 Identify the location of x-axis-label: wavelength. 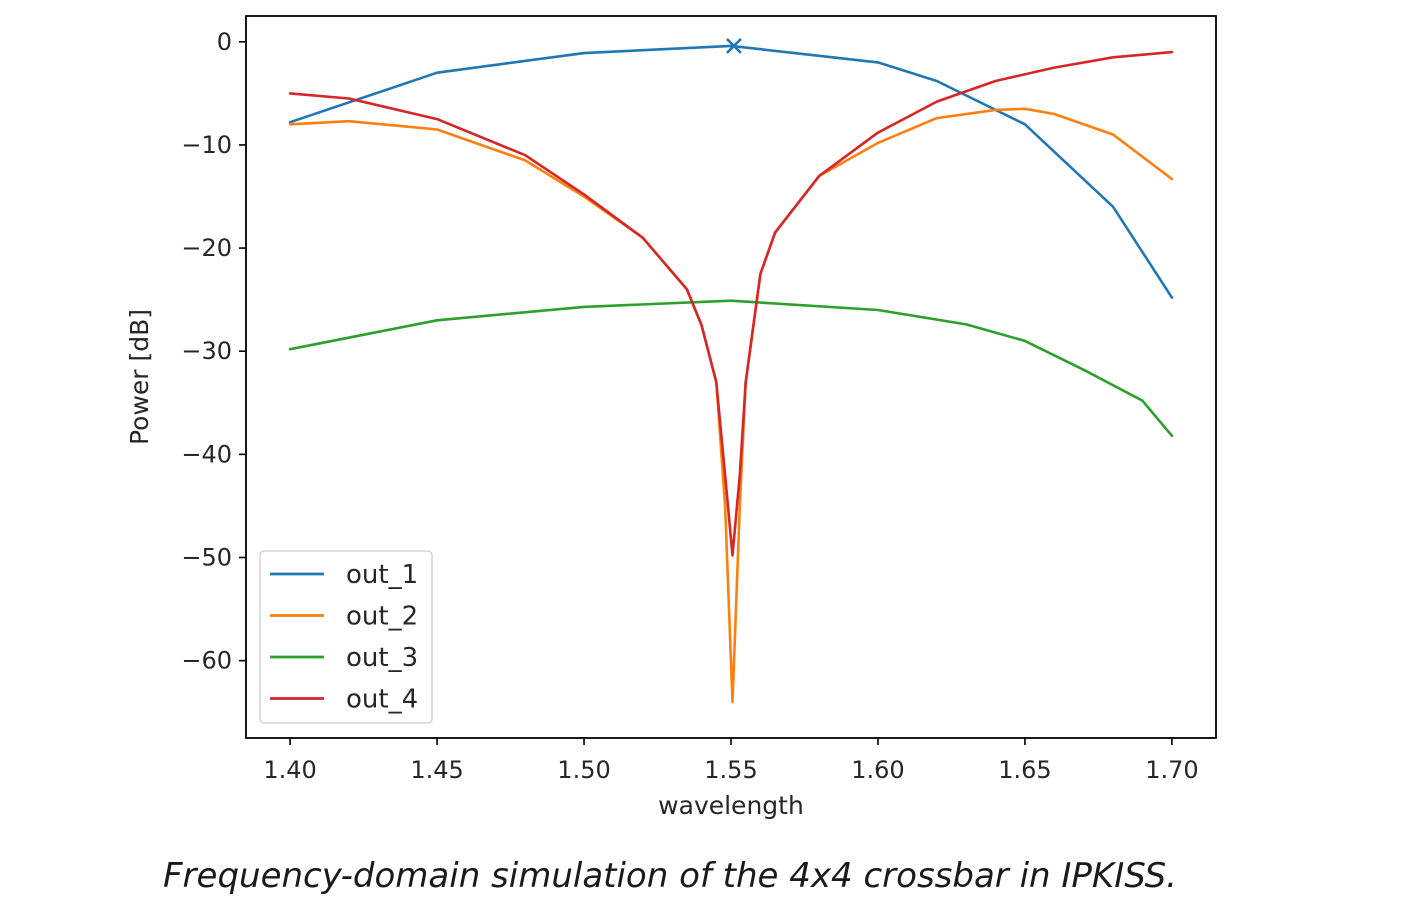
(731, 805).